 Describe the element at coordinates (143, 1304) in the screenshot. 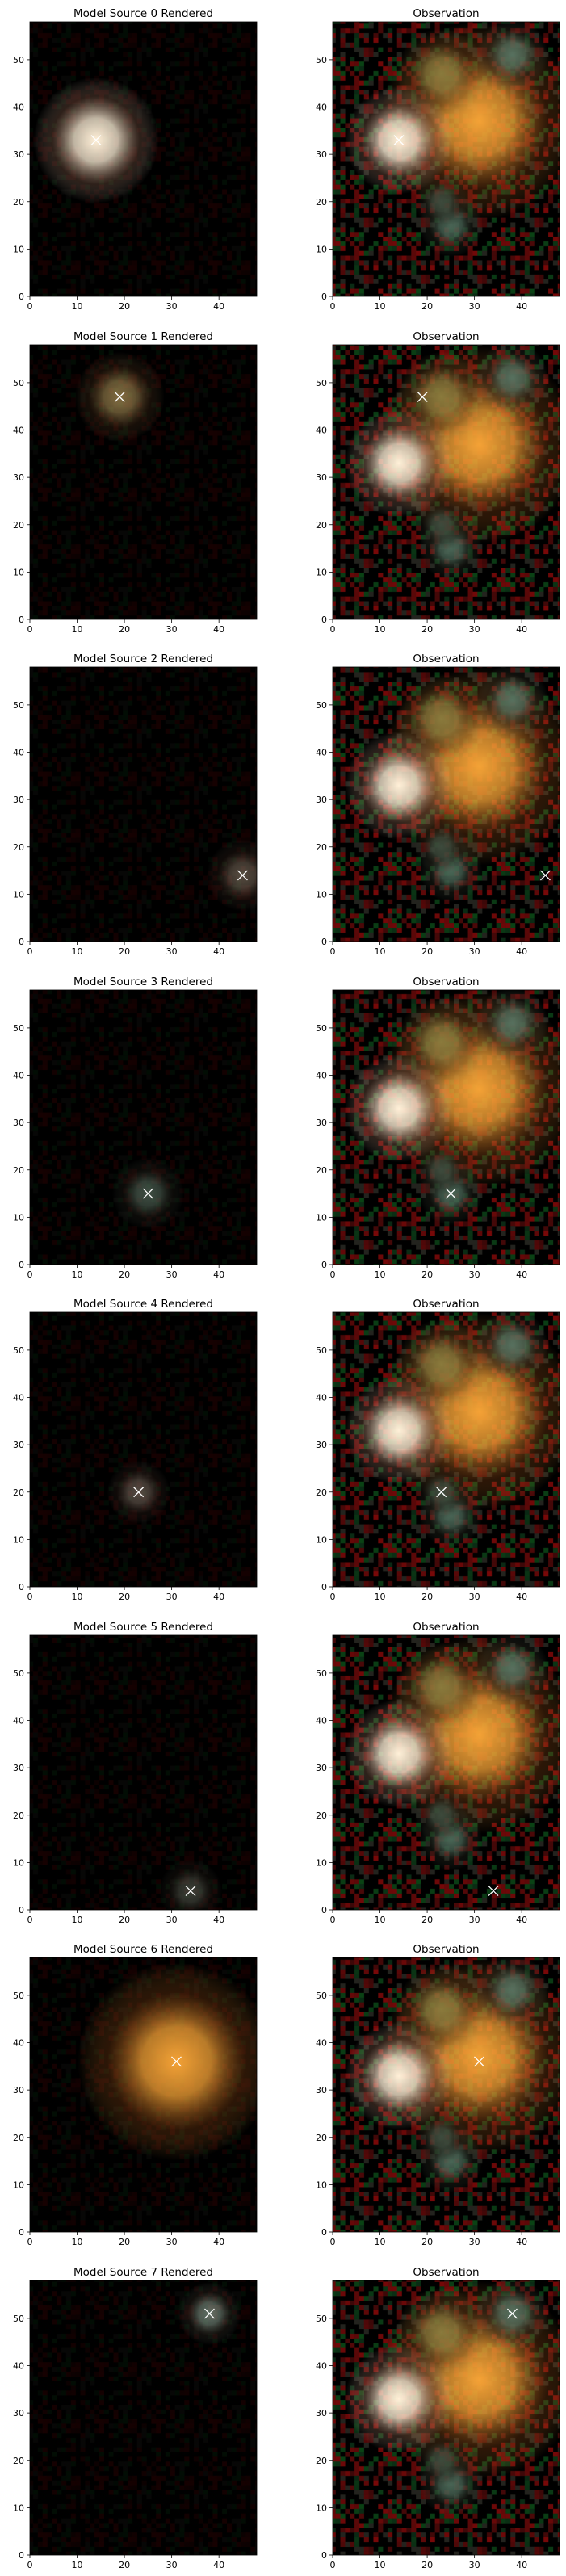

I see `model-title: Model Source 4 Rendered` at that location.